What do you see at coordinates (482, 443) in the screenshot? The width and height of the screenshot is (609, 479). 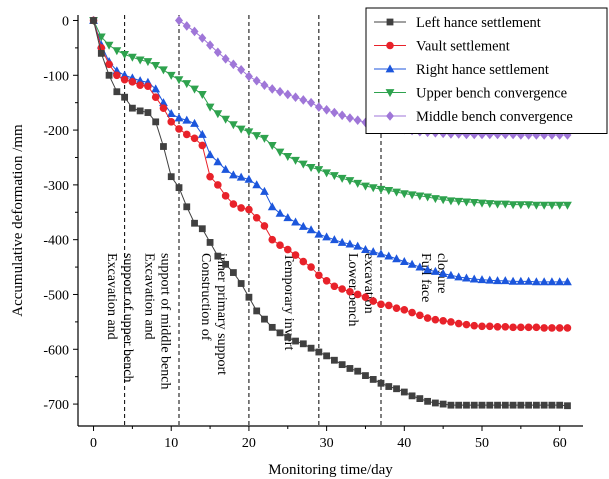 I see `x-tick-label: 50` at bounding box center [482, 443].